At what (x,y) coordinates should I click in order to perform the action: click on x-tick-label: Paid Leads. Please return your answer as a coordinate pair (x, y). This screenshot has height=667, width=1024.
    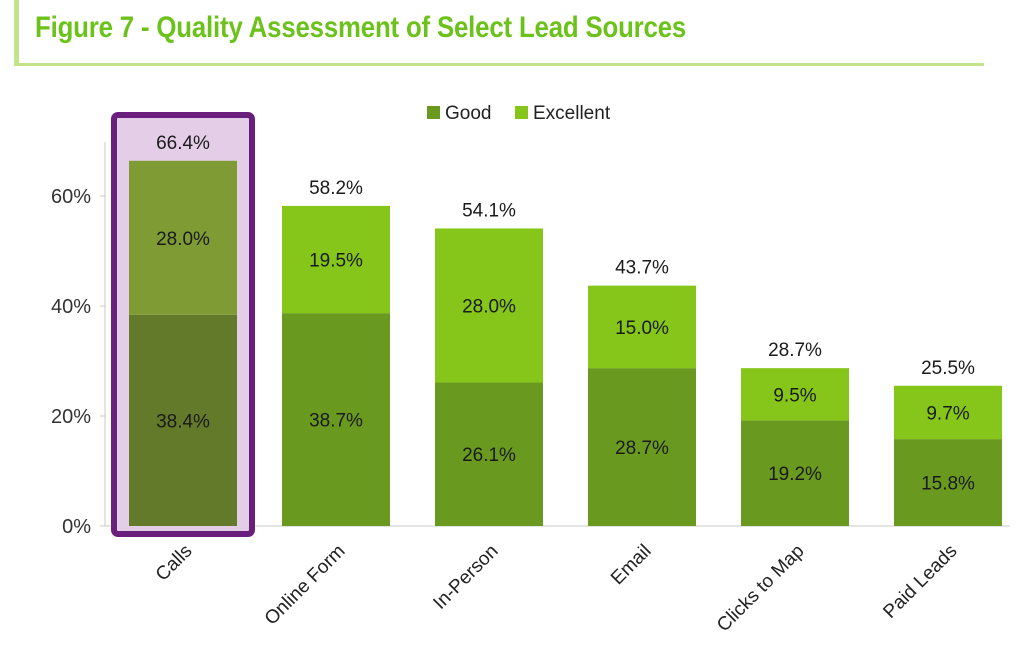
    Looking at the image, I should click on (920, 582).